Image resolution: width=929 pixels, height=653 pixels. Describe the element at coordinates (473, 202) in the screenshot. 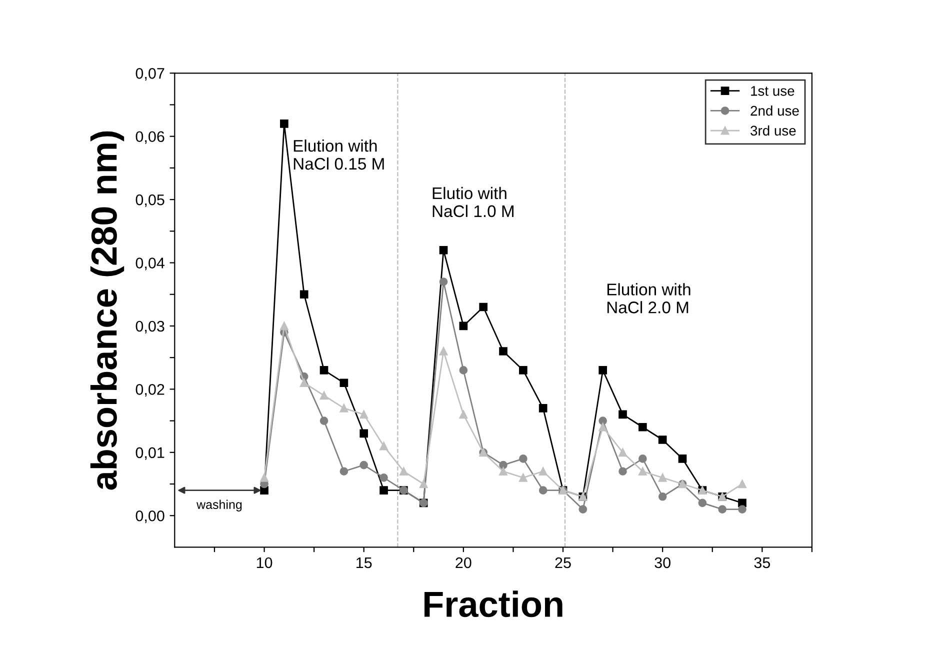

I see `annotation: Elutio with NaCl 1.0 M` at that location.